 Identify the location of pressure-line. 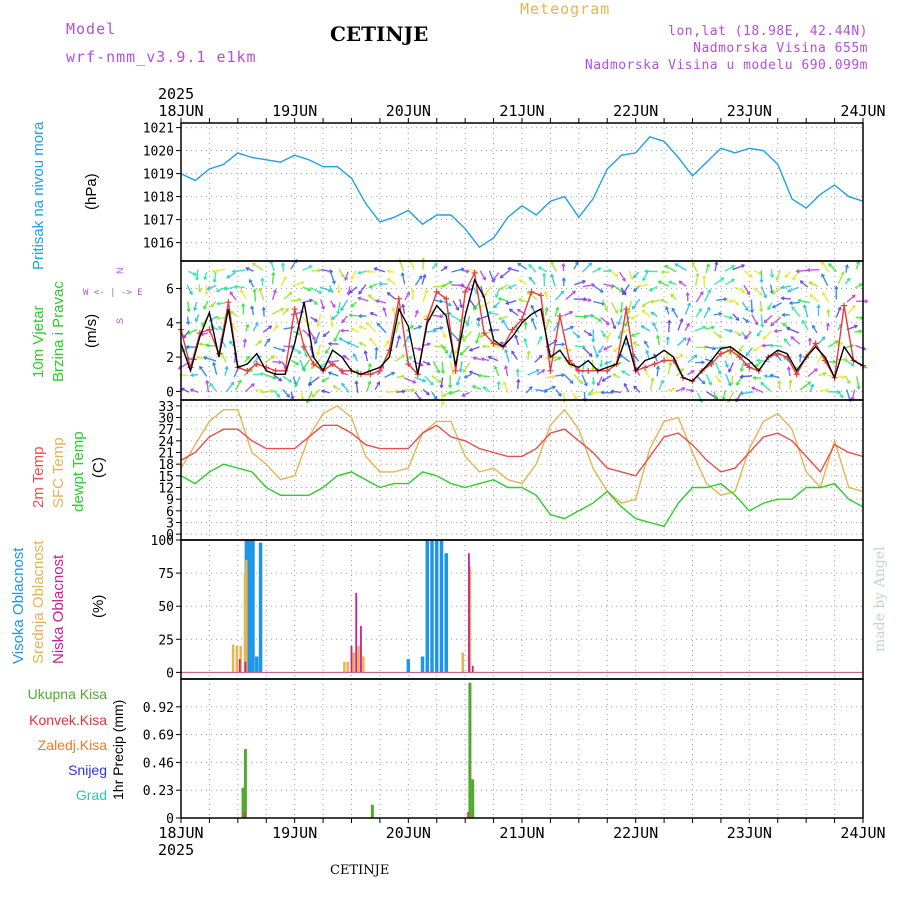
(522, 192).